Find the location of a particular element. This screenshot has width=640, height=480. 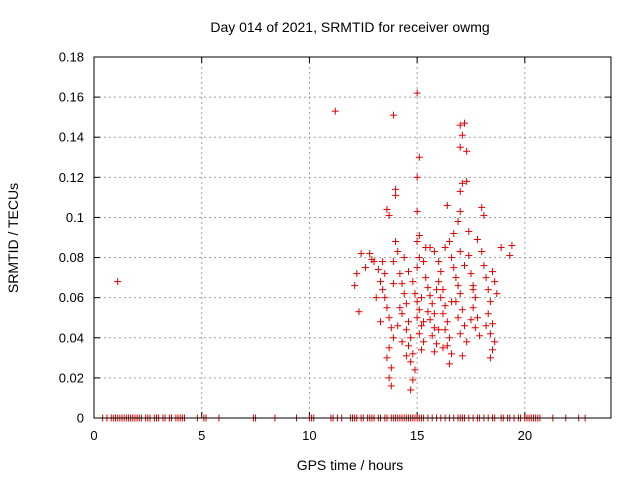

y-tick-label: 0.02 is located at coordinates (71, 377).